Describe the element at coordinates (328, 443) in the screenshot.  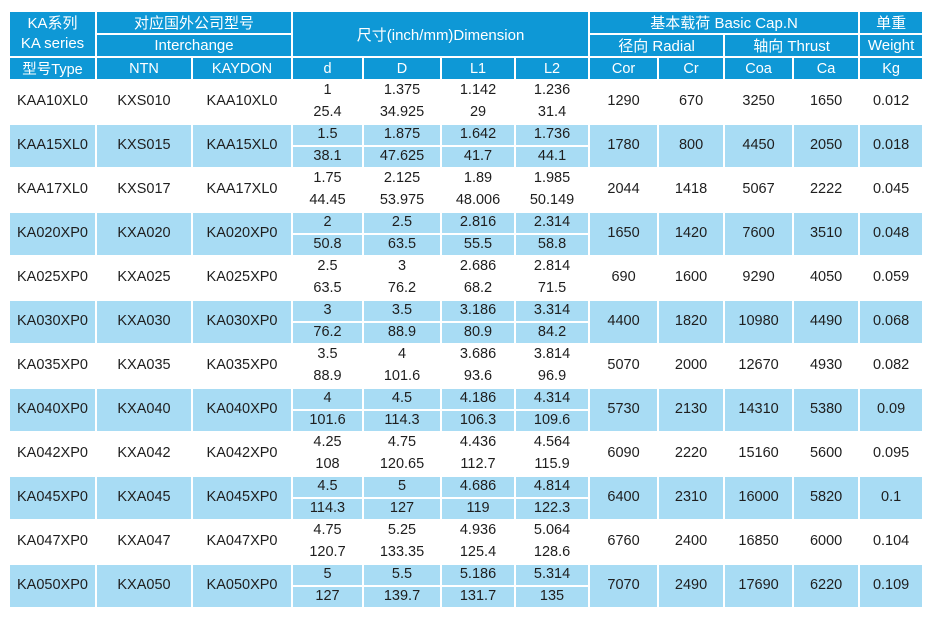
I see `dim-inch-cell: 4.25` at that location.